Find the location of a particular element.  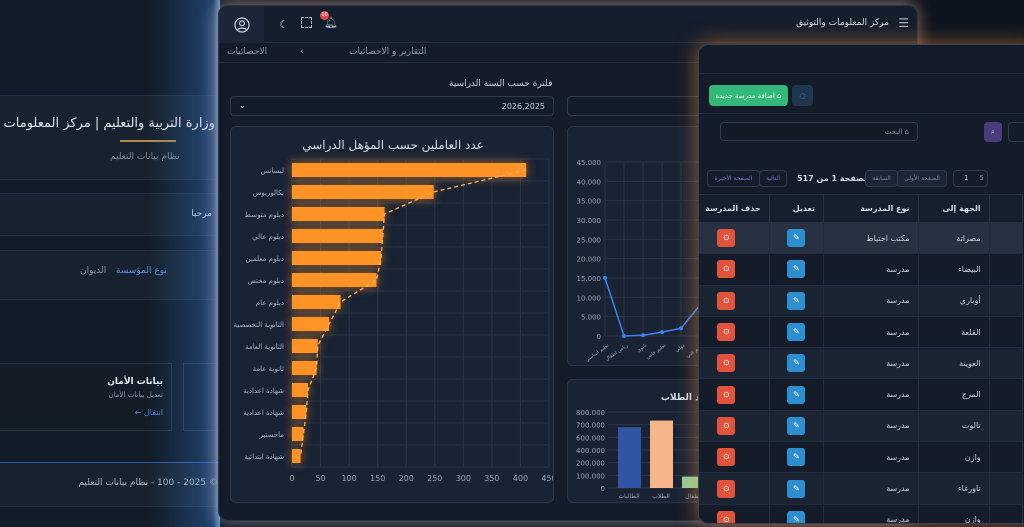

x-tick-label: 300 is located at coordinates (463, 478).